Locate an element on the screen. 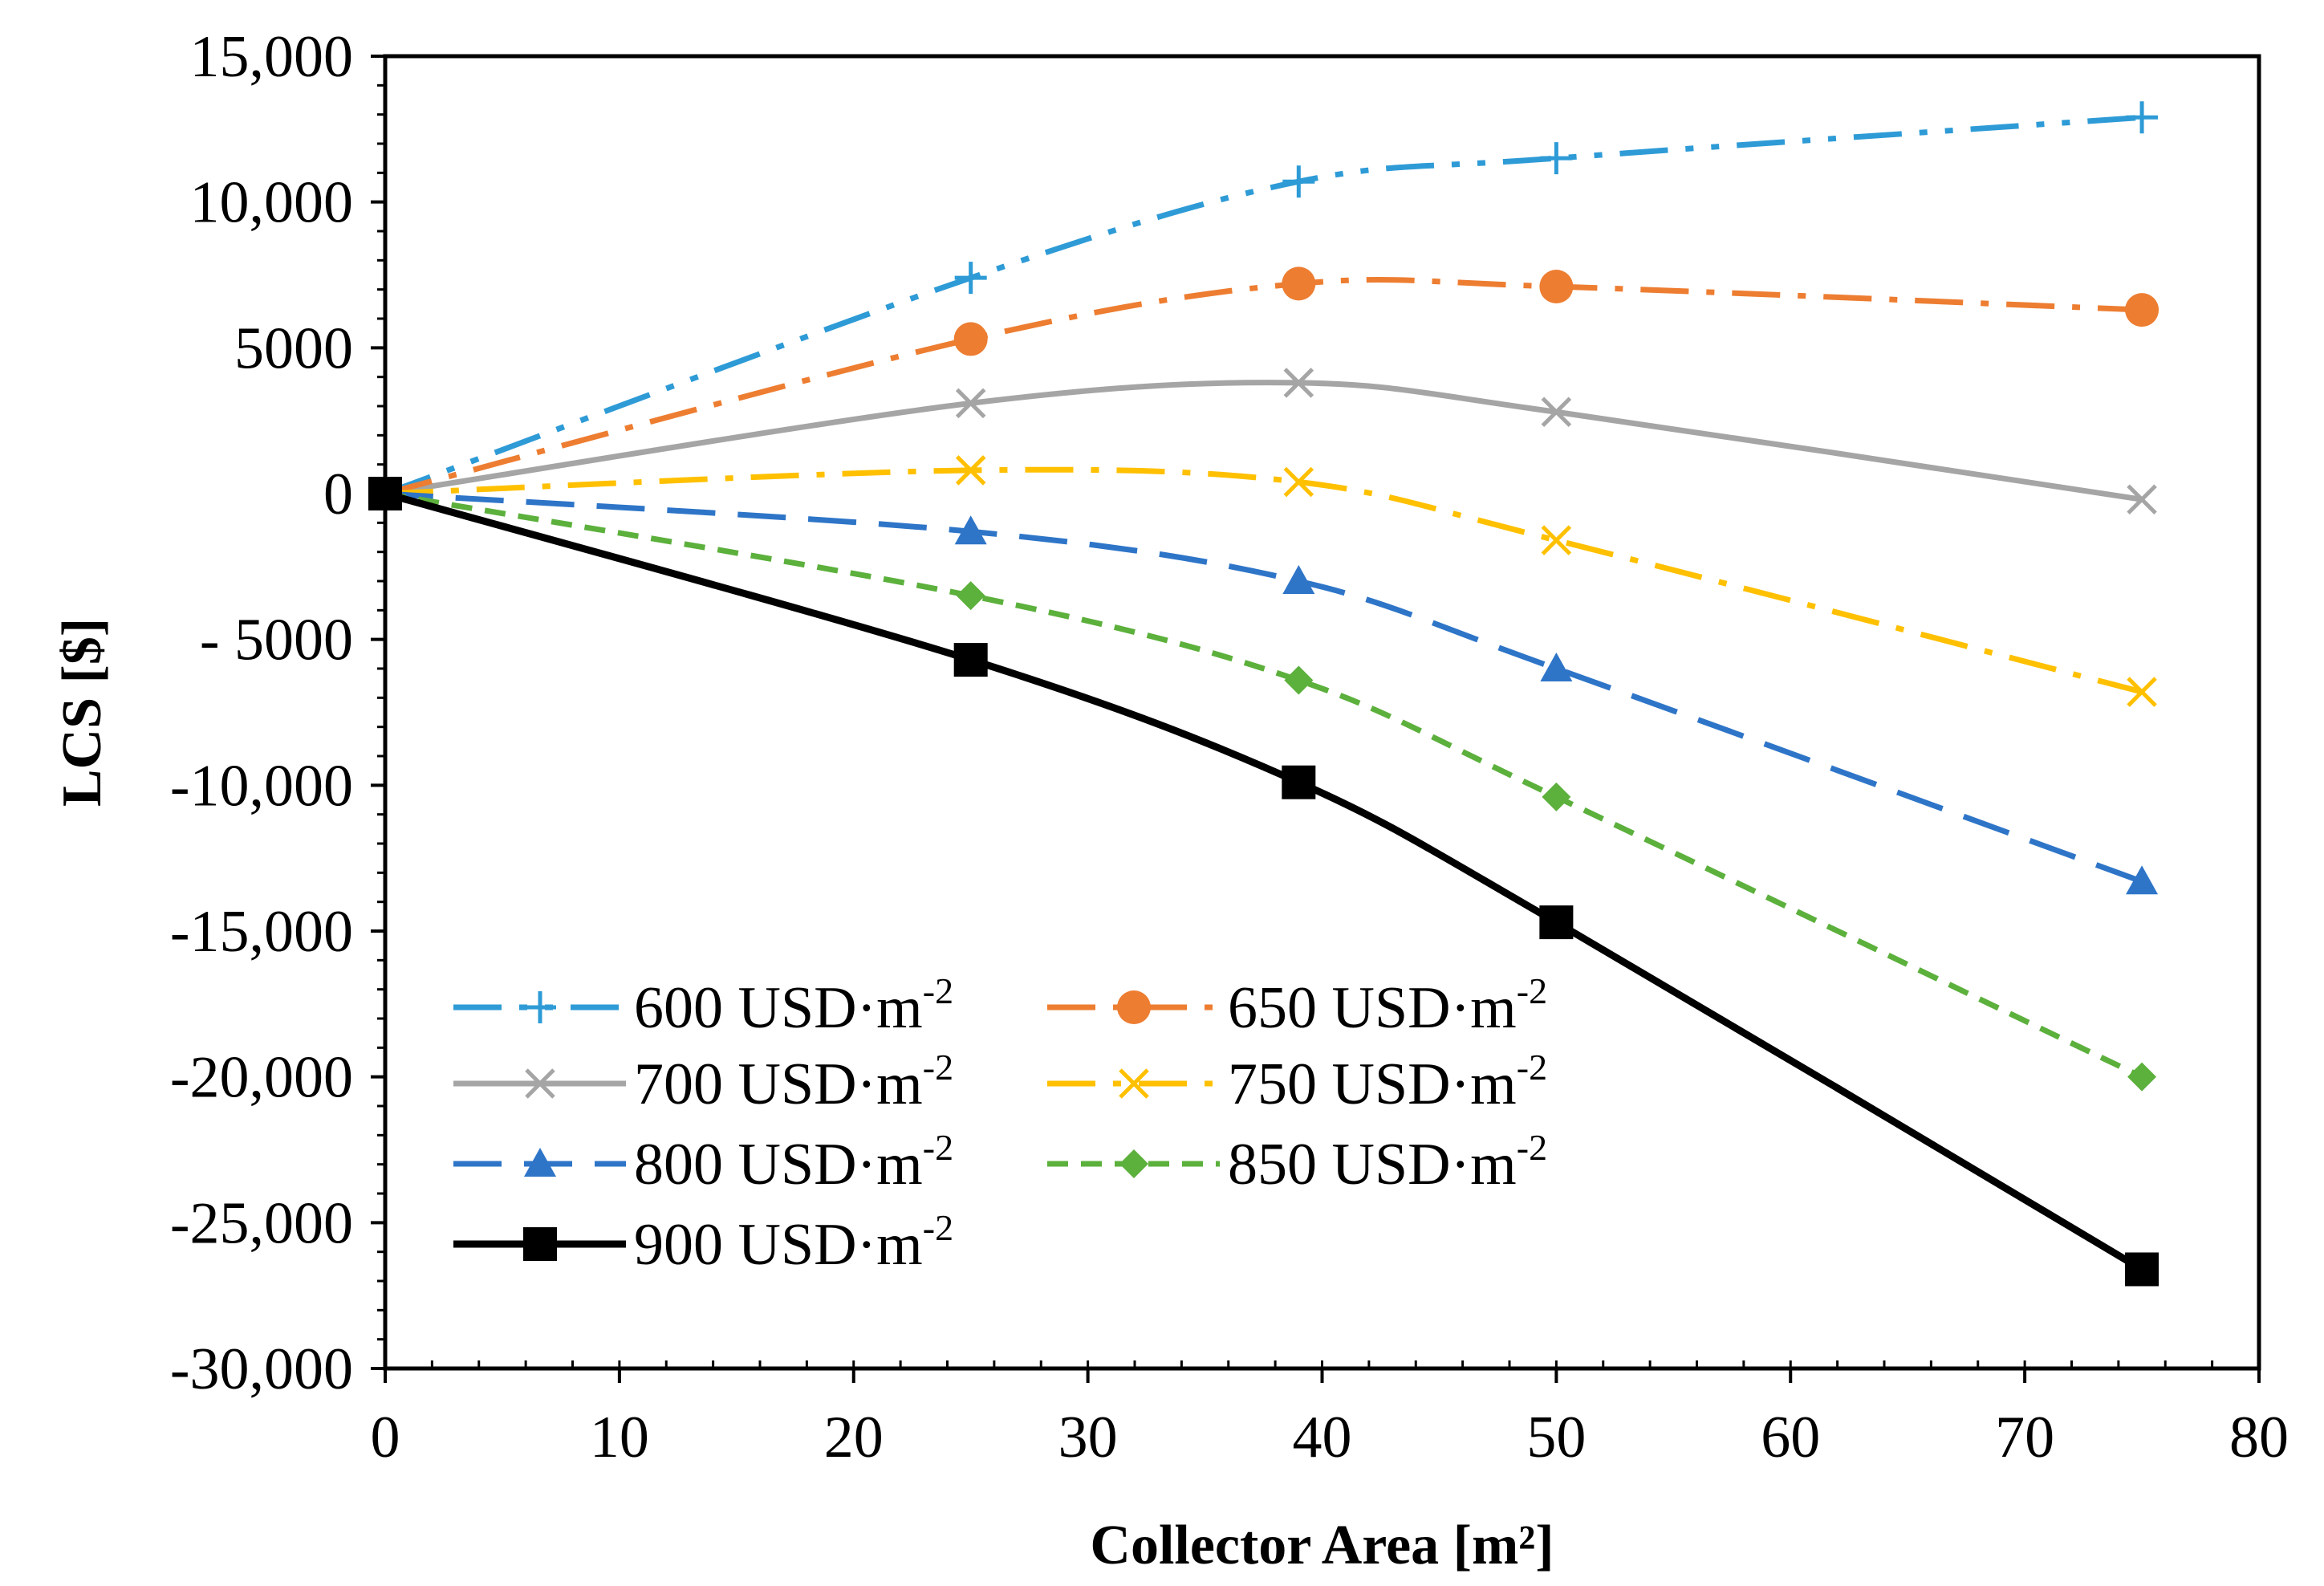 The height and width of the screenshot is (1586, 2324). x-axis-tick-labels: 0 10 20 30 40 50 60 70 80 is located at coordinates (1330, 1437).